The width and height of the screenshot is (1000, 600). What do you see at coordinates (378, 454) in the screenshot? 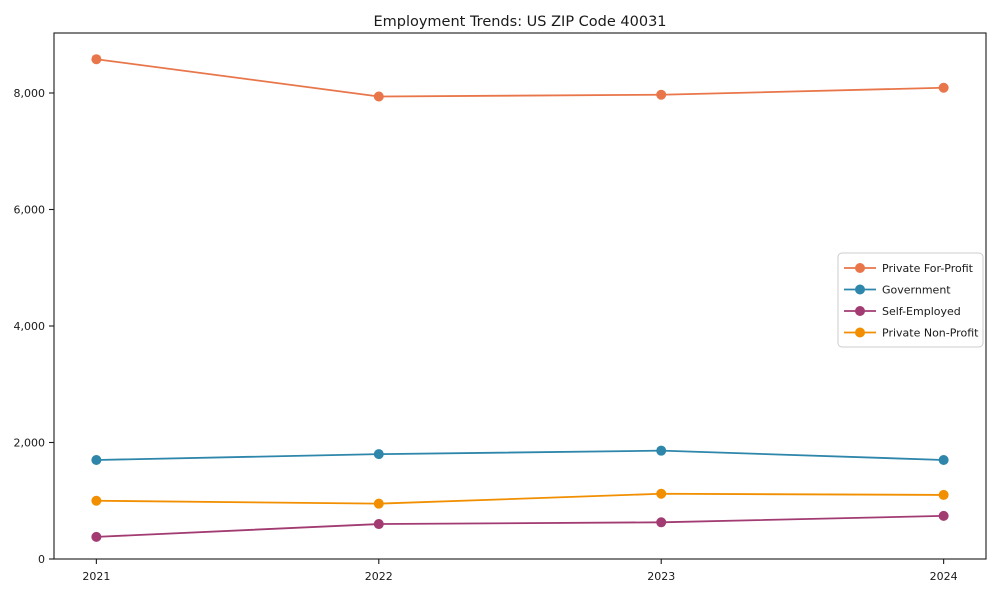
I see `data-point-government-2022` at bounding box center [378, 454].